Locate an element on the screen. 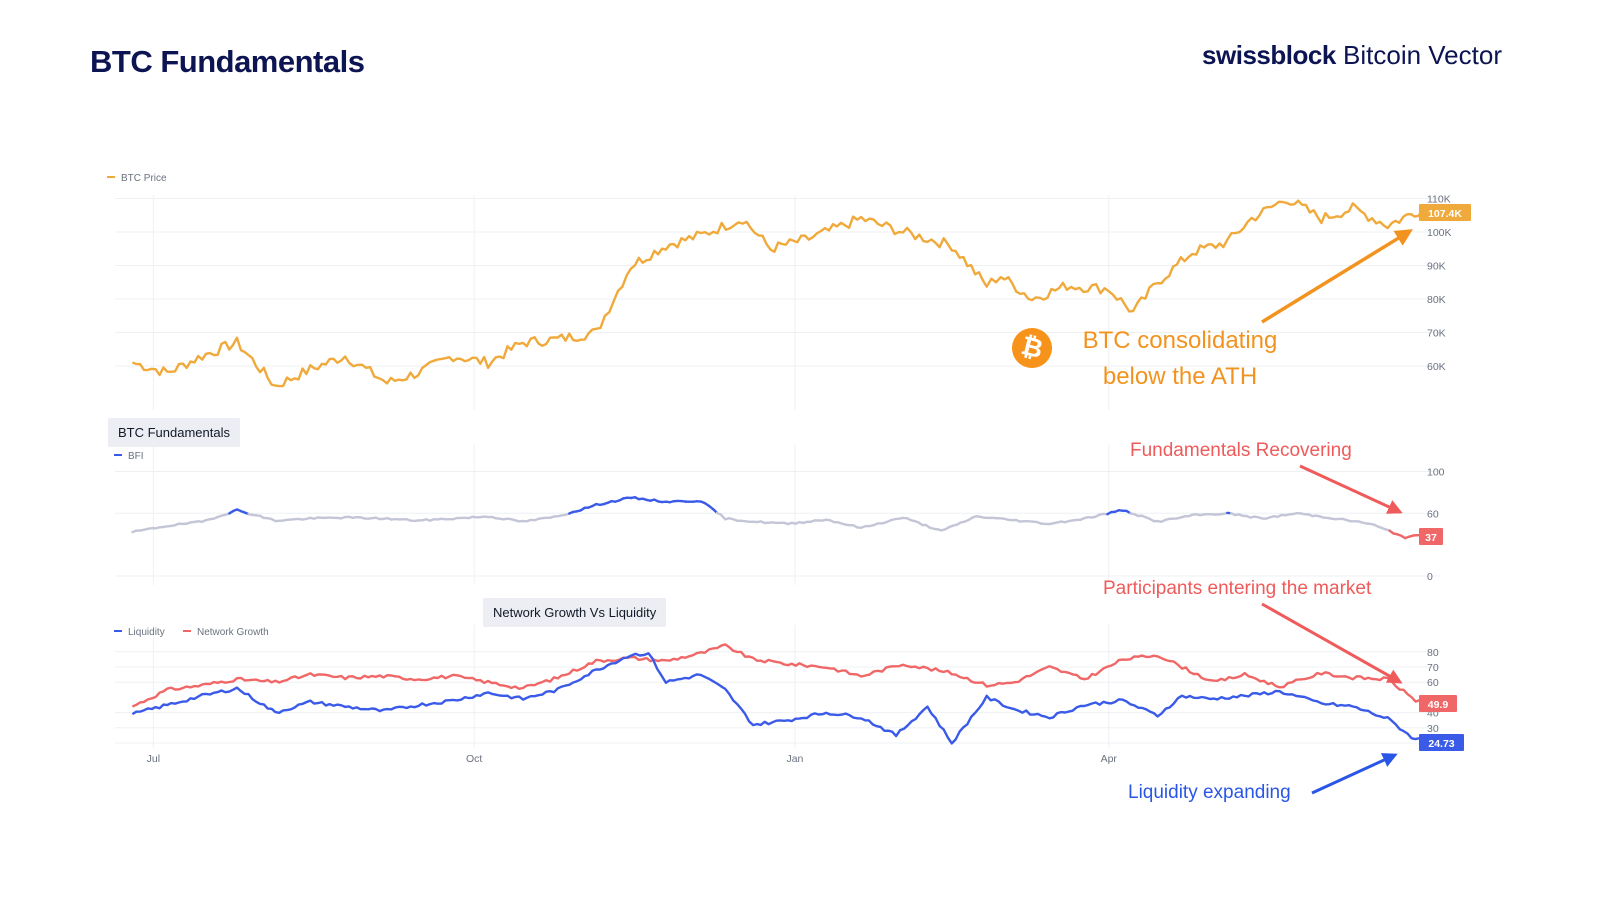  price-last-badge: 107.4K is located at coordinates (1445, 214).